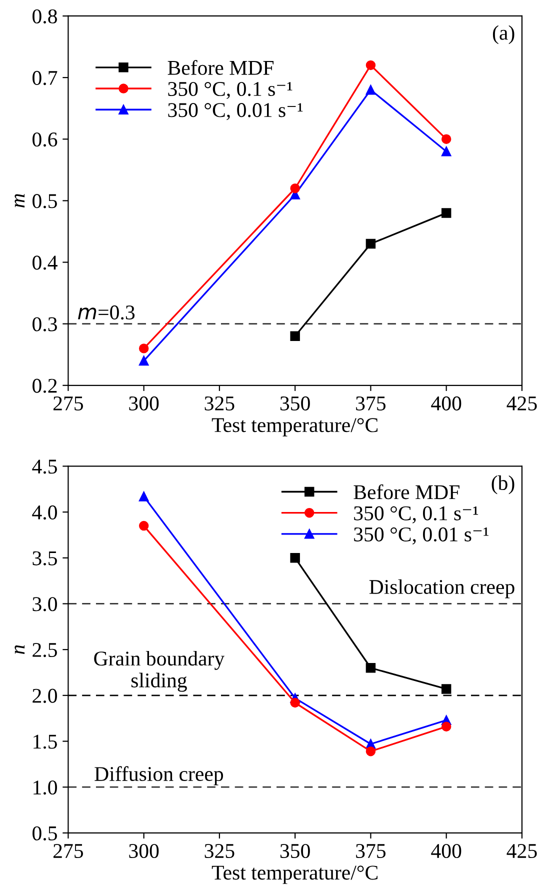 The width and height of the screenshot is (537, 888). I want to click on y-tick-label: 0.6, so click(45, 139).